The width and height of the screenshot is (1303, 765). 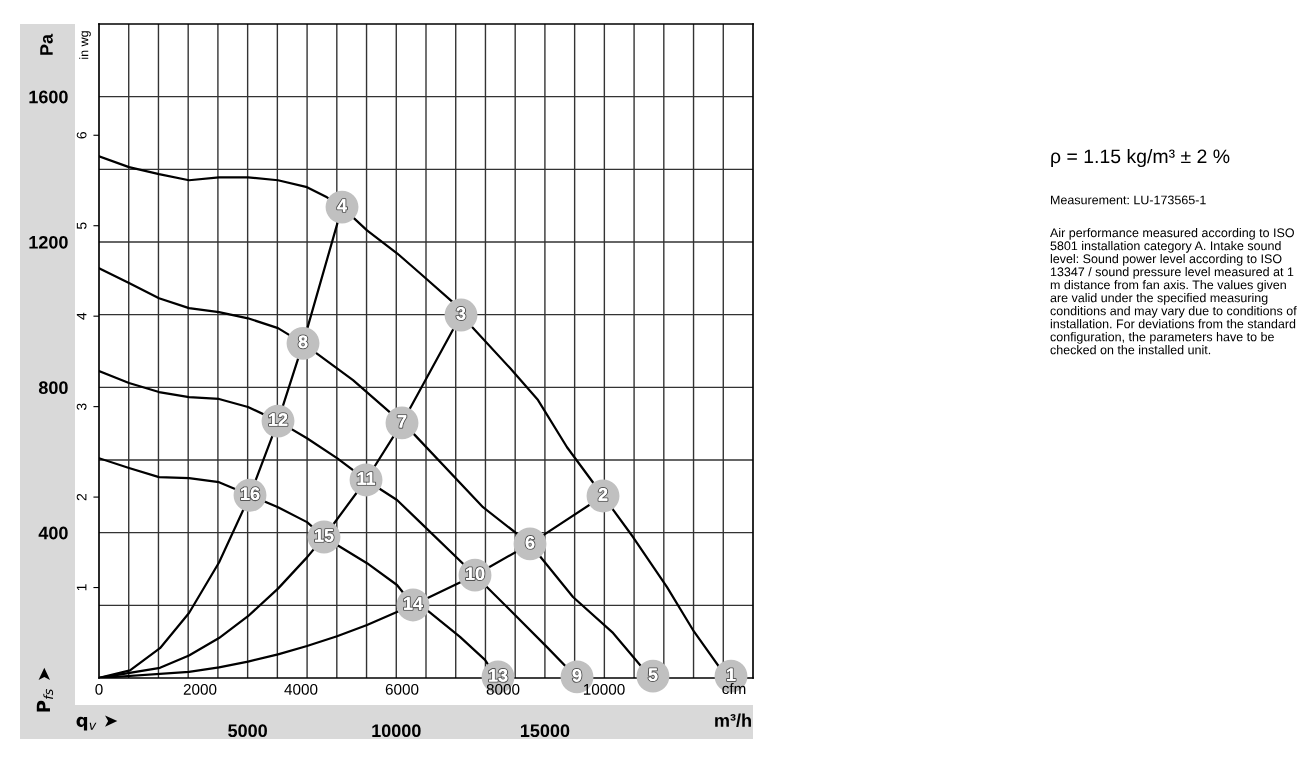 What do you see at coordinates (301, 689) in the screenshot?
I see `x2-tick-label: 4000` at bounding box center [301, 689].